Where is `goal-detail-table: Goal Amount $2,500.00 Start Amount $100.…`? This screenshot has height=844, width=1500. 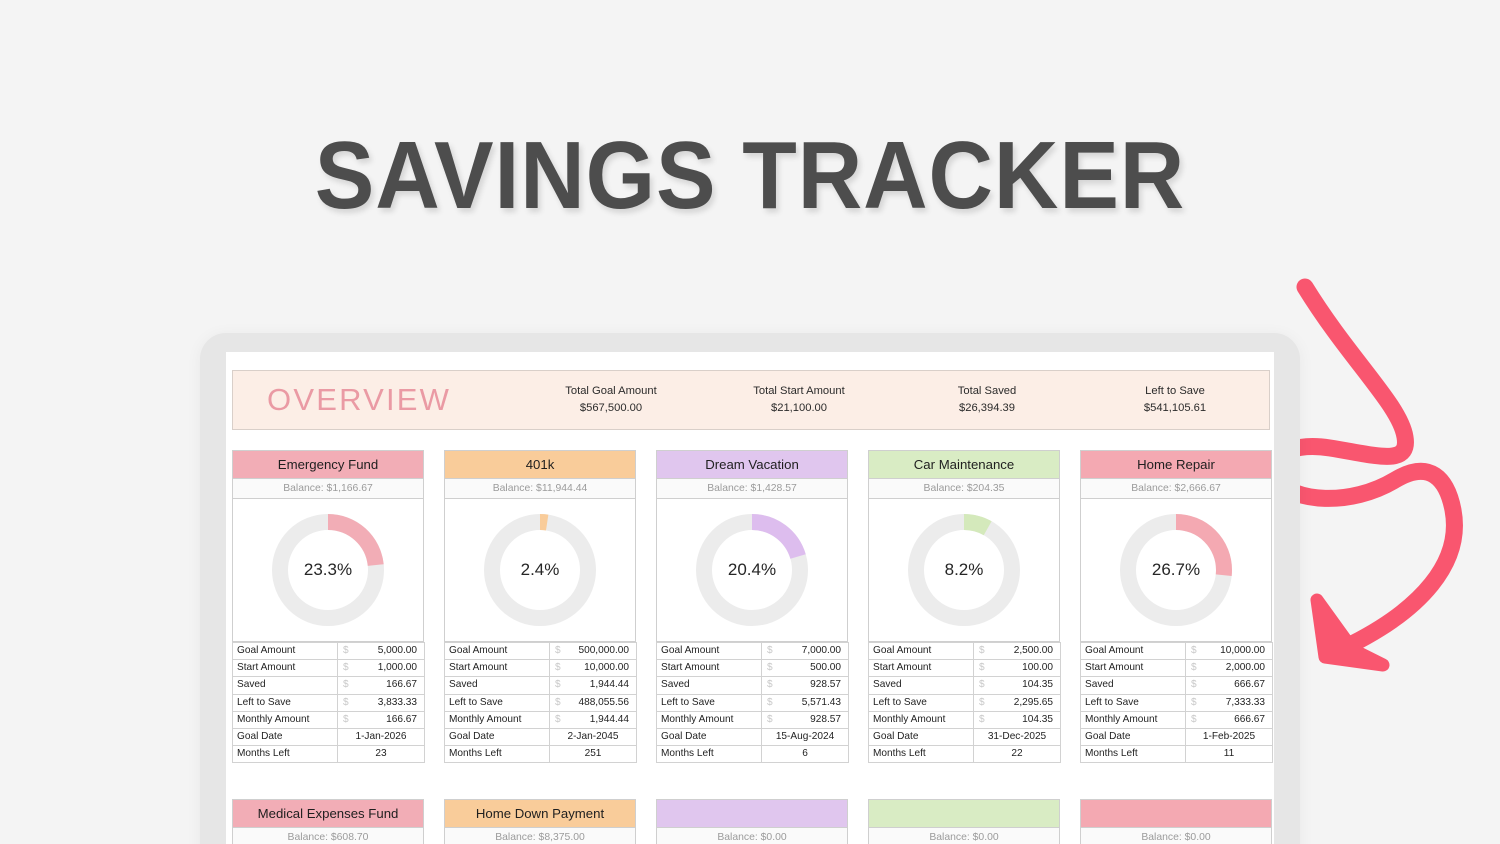 goal-detail-table: Goal Amount $2,500.00 Start Amount $100.… is located at coordinates (964, 702).